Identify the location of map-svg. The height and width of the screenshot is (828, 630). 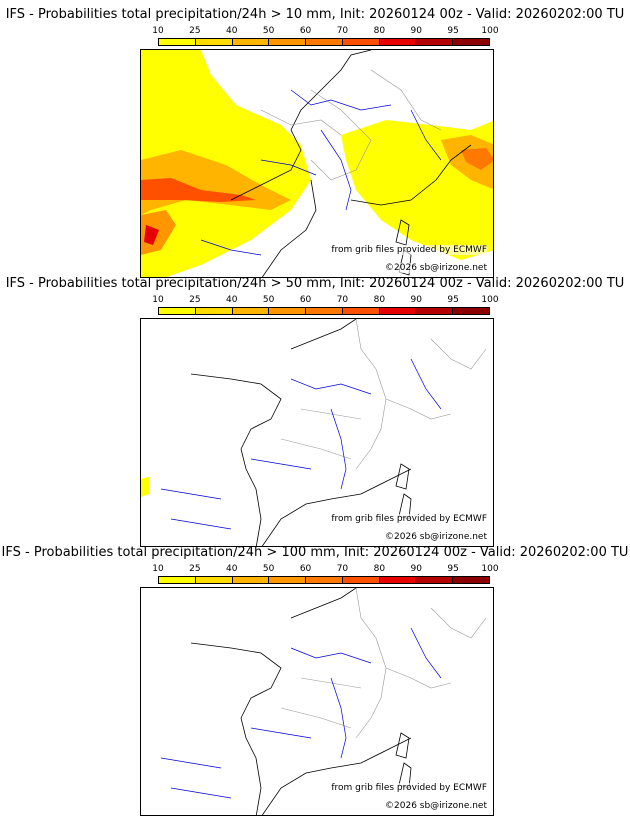
(323, 701).